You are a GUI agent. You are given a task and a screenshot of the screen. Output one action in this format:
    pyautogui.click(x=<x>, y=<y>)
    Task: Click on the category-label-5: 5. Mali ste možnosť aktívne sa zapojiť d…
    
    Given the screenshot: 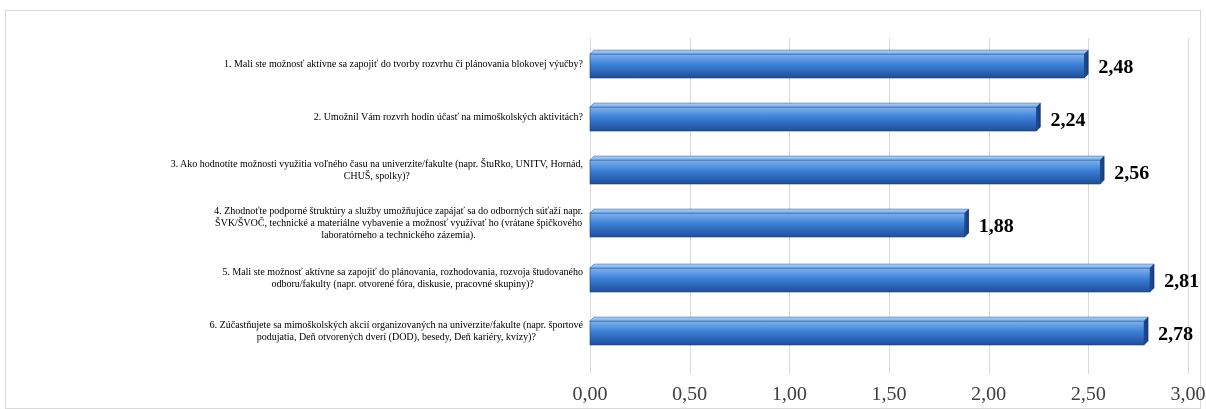 What is the action you would take?
    pyautogui.click(x=402, y=279)
    